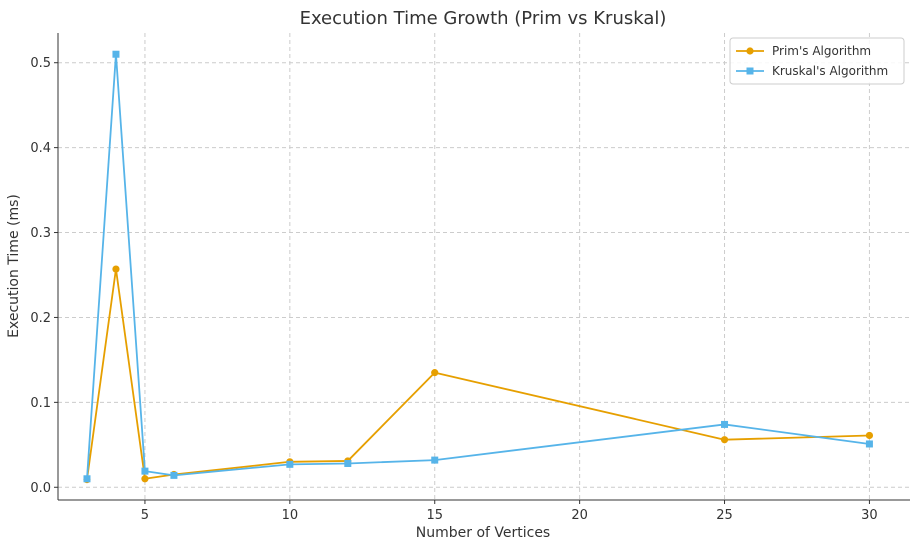 The image size is (917, 549). What do you see at coordinates (40, 63) in the screenshot?
I see `y-tick-label: 0.5` at bounding box center [40, 63].